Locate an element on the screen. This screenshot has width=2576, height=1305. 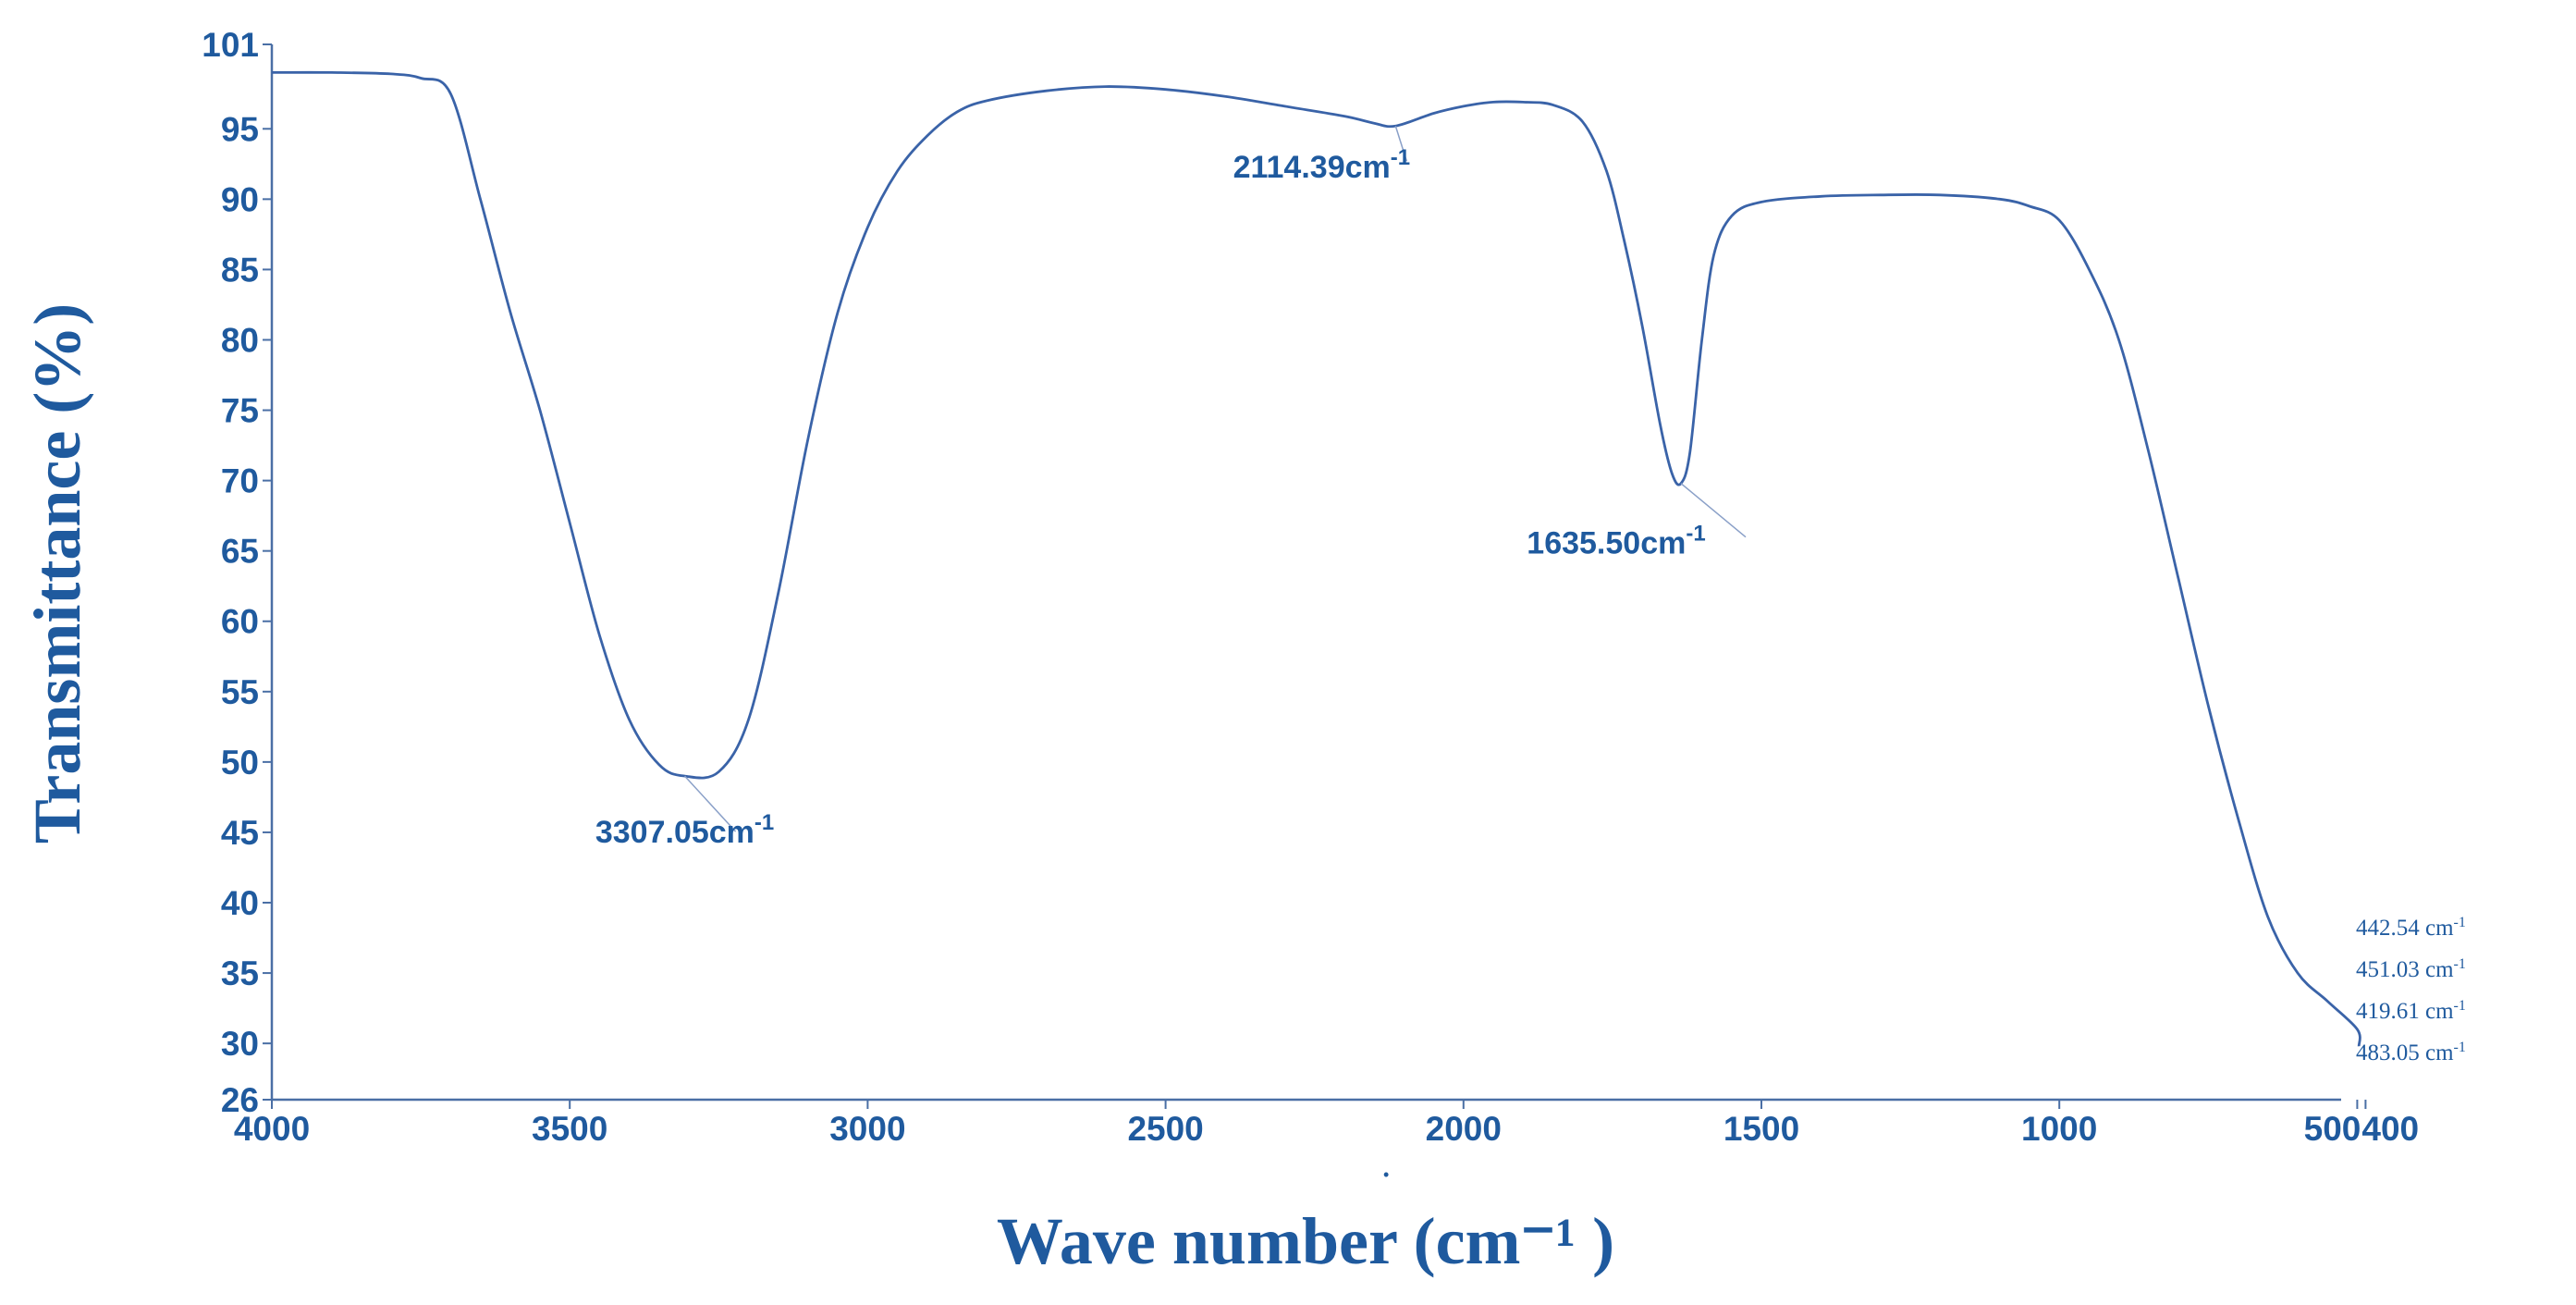
y-tick-label: 45 is located at coordinates (240, 833).